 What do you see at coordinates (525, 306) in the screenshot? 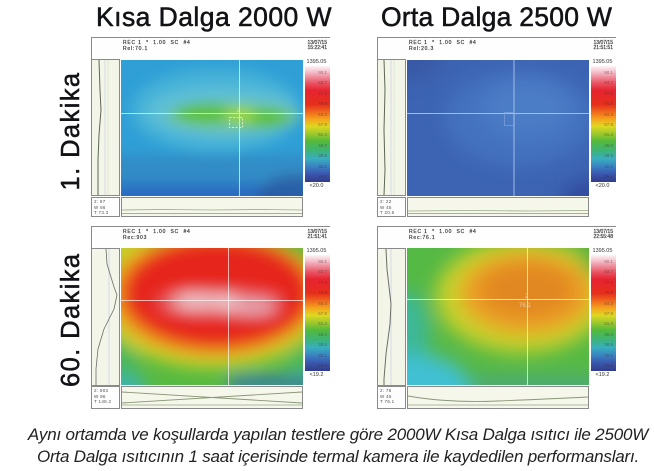
I see `svg-text: 76.1` at bounding box center [525, 306].